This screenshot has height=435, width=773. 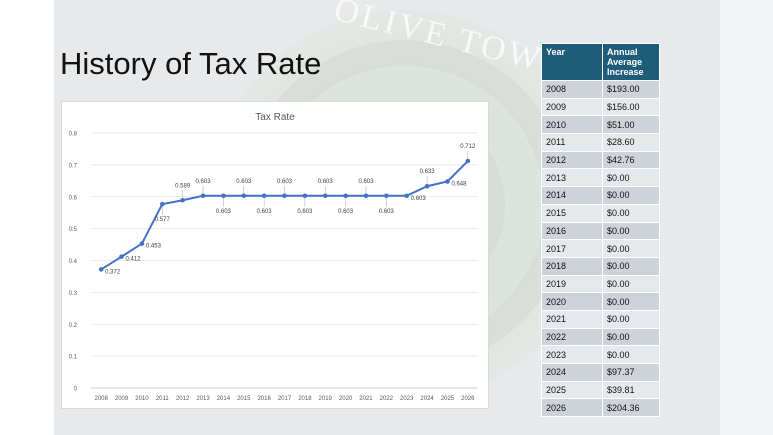 I want to click on table-row: 2017 $0.00, so click(x=600, y=248).